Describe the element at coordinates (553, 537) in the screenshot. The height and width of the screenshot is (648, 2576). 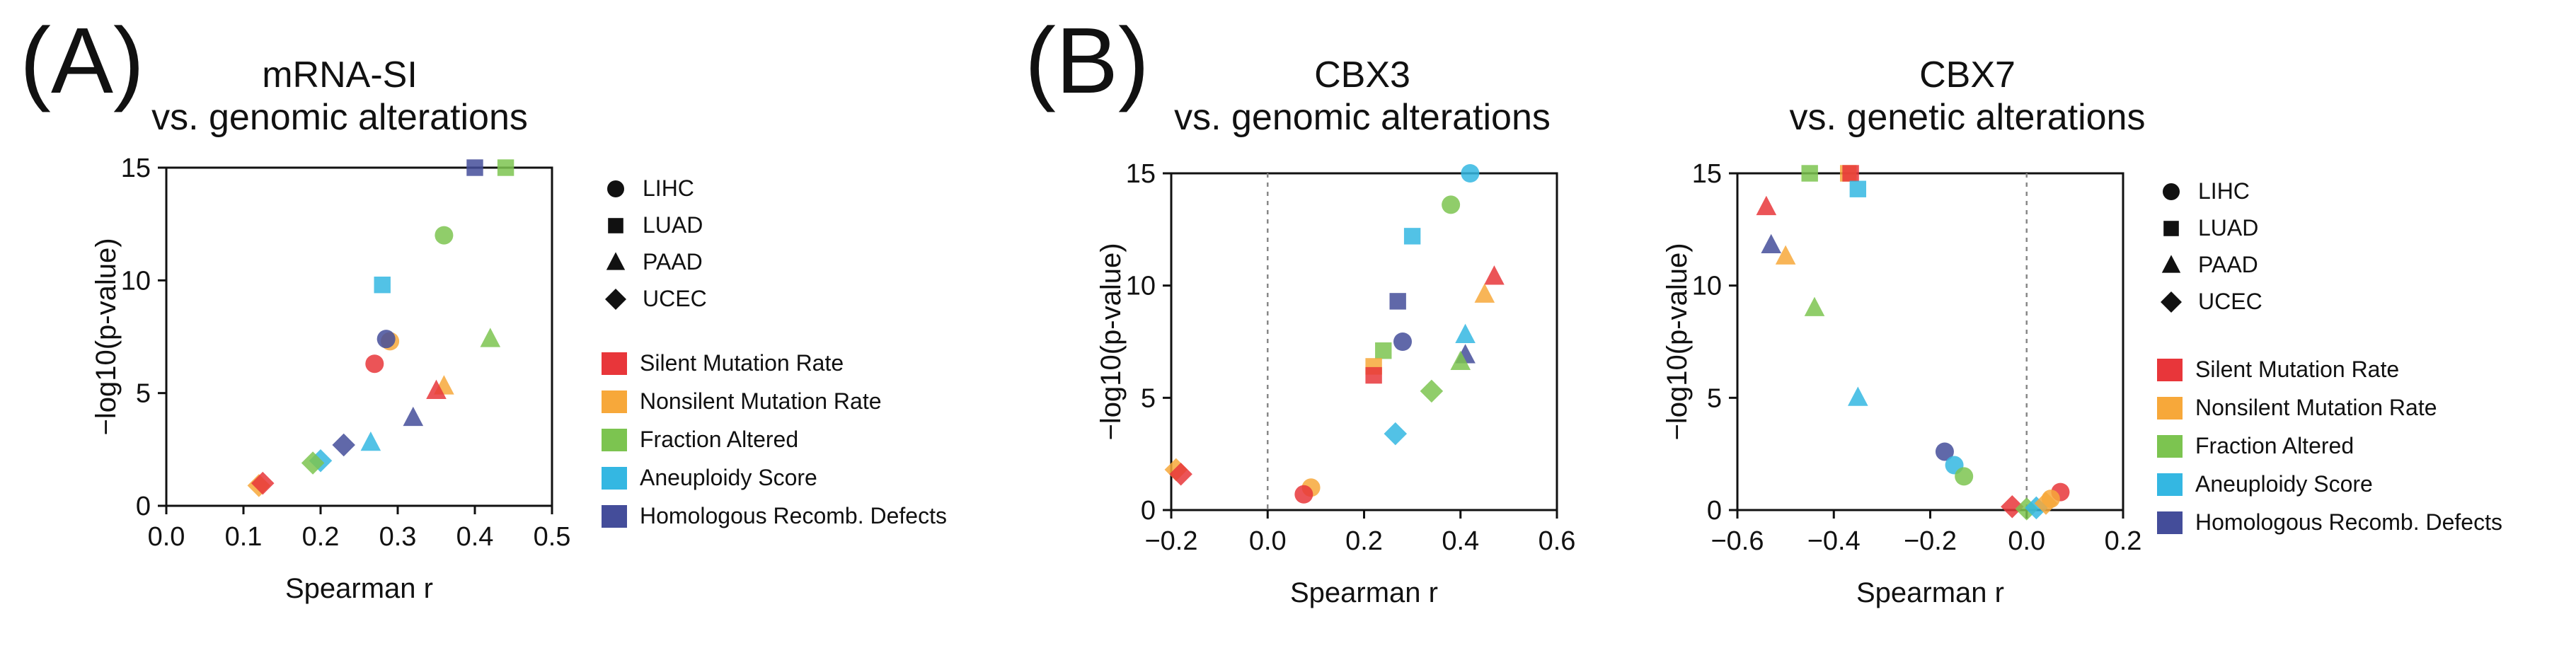
I see `x-tick-label: 0.5` at that location.